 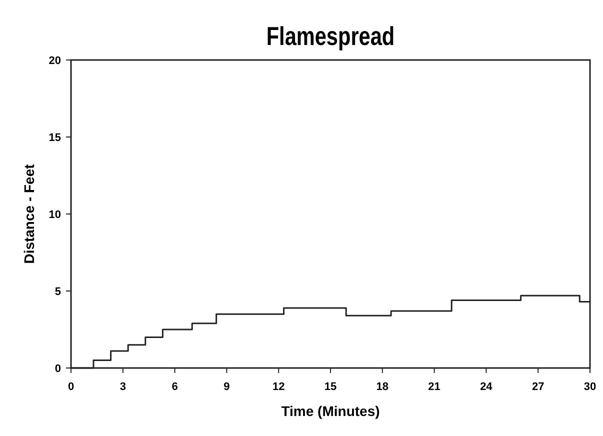 What do you see at coordinates (278, 387) in the screenshot?
I see `x-tick-label: 12` at bounding box center [278, 387].